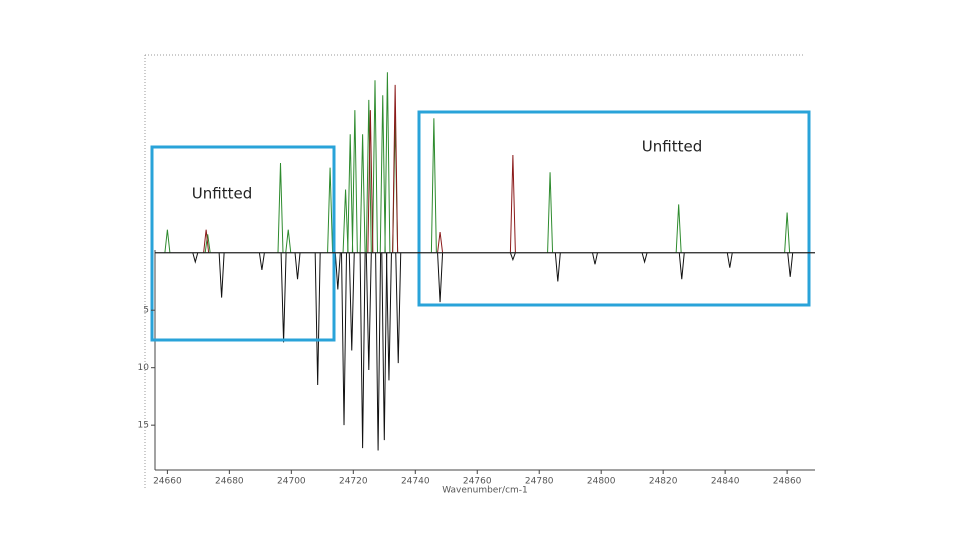 This screenshot has height=540, width=960. I want to click on y-tick-label: 10, so click(144, 368).